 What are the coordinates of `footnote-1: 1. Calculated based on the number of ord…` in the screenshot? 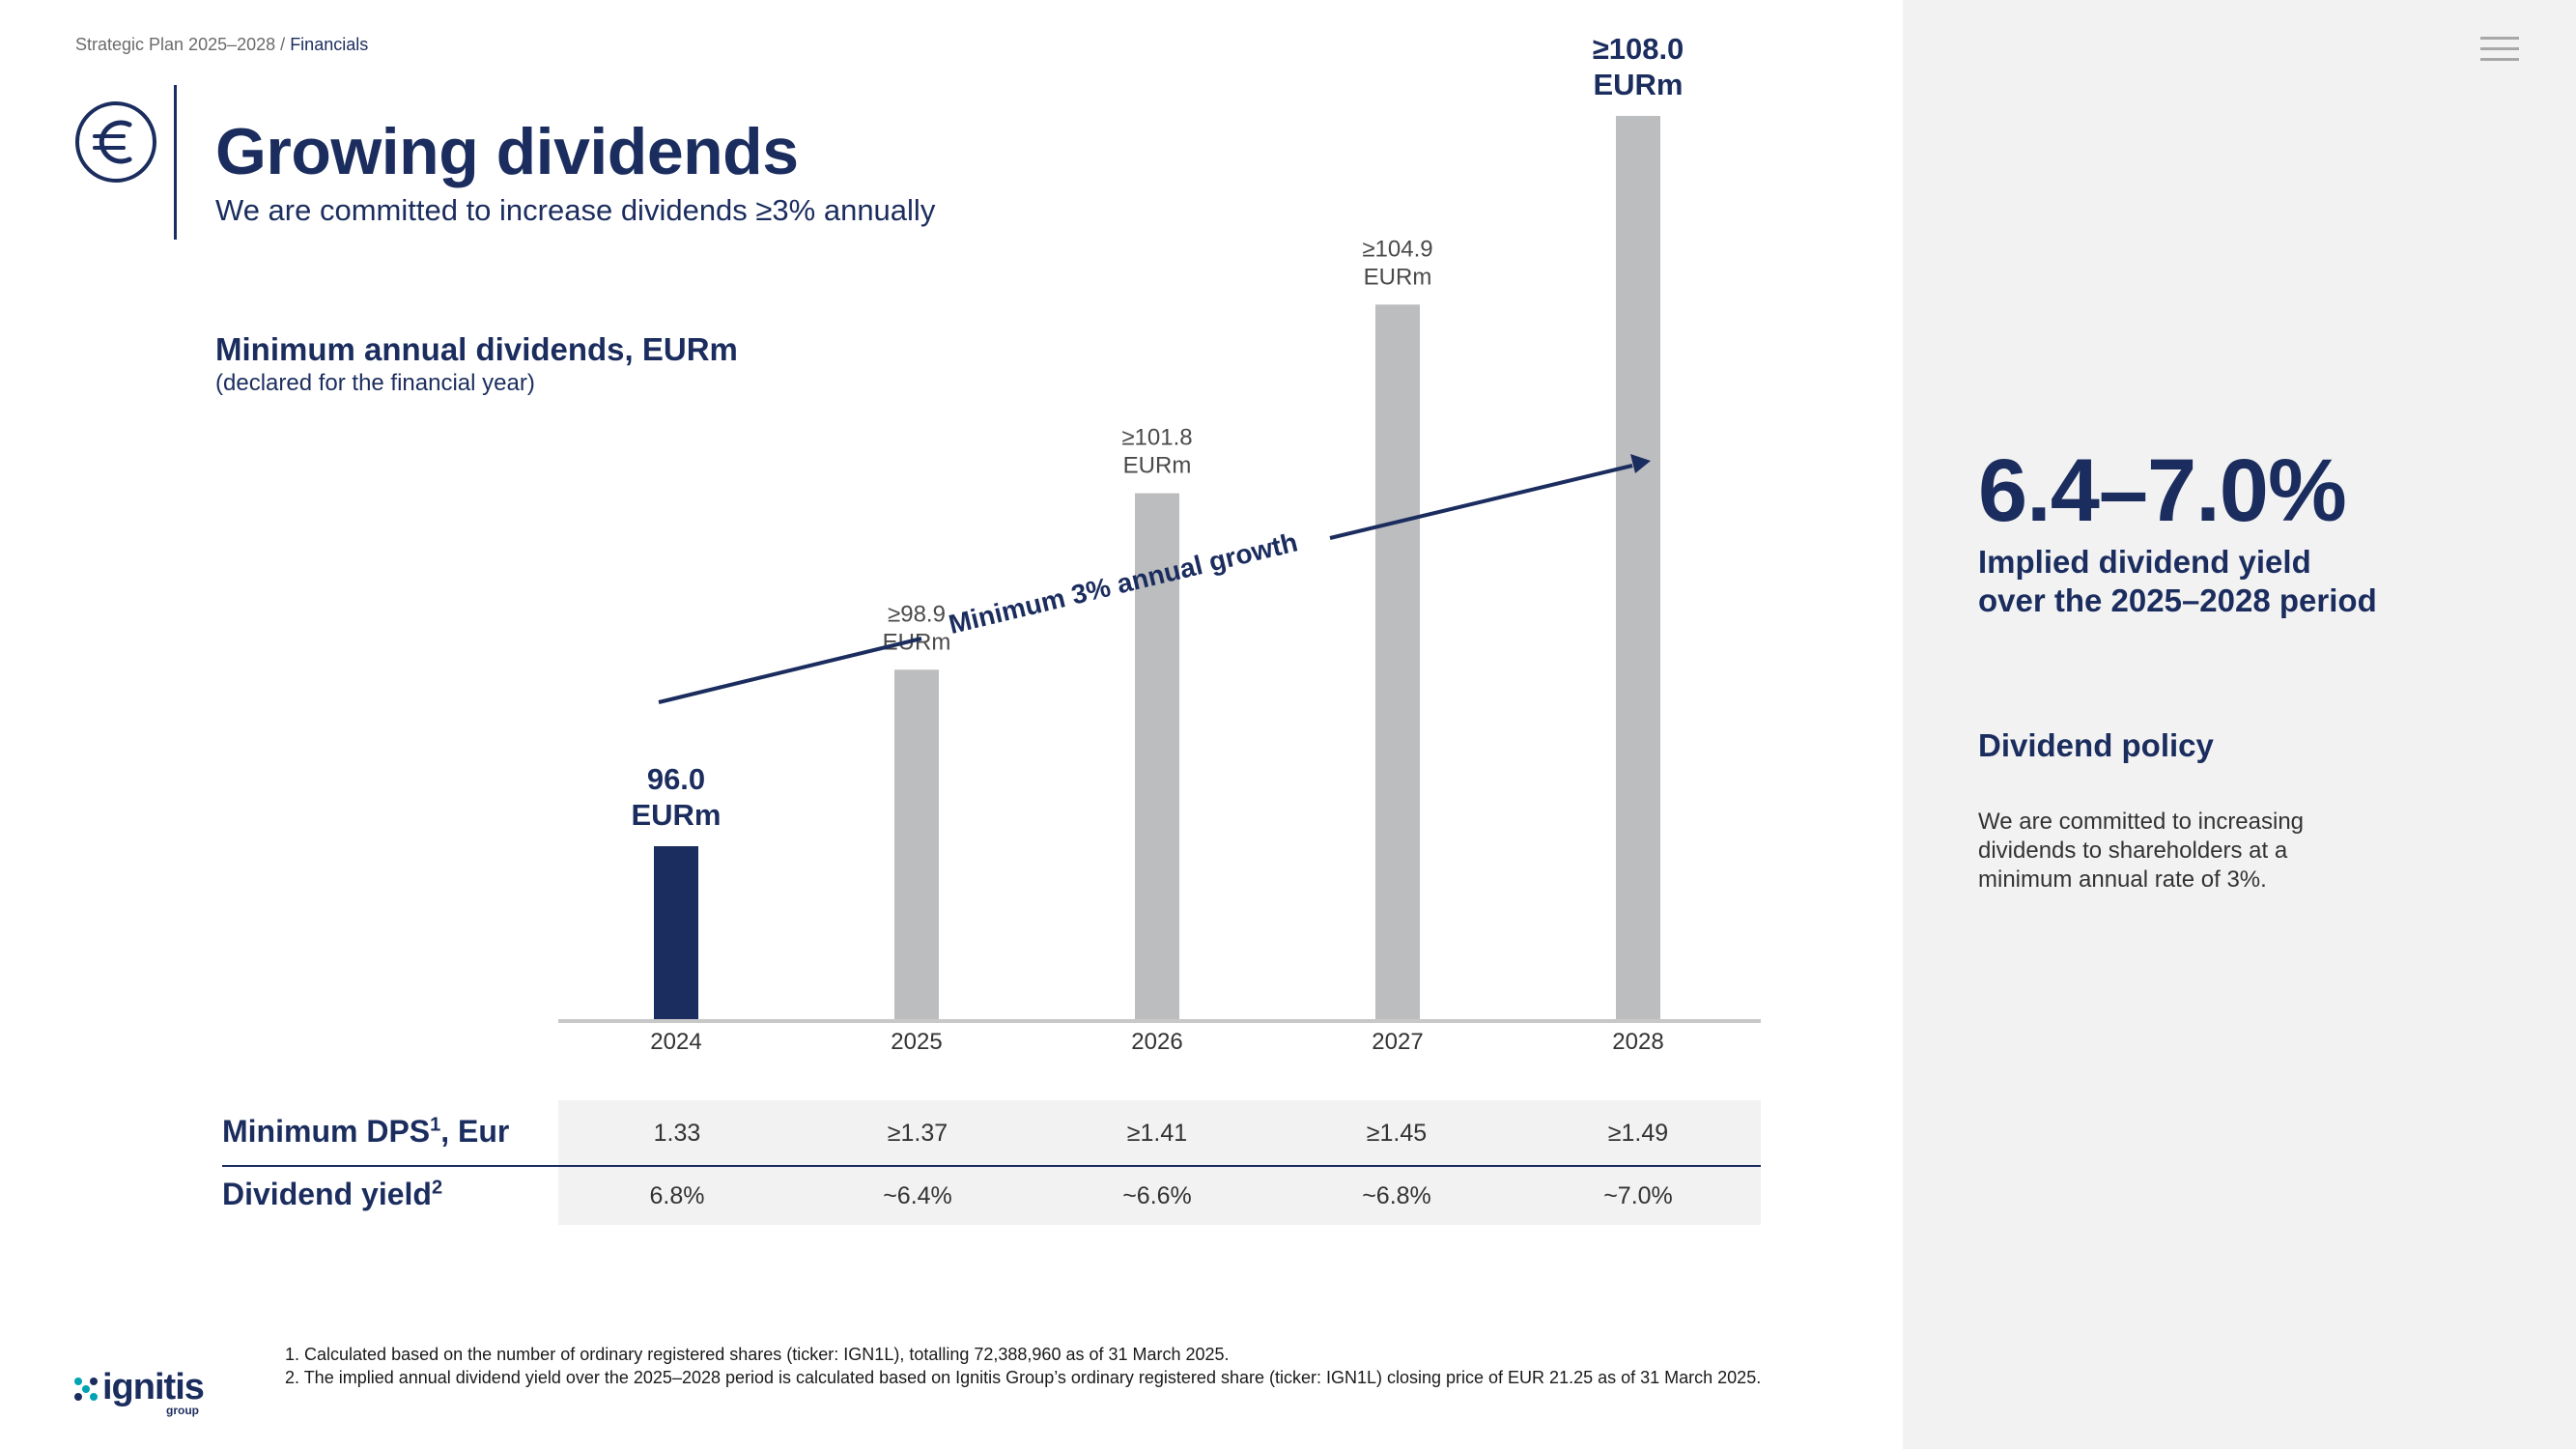 It's located at (757, 1354).